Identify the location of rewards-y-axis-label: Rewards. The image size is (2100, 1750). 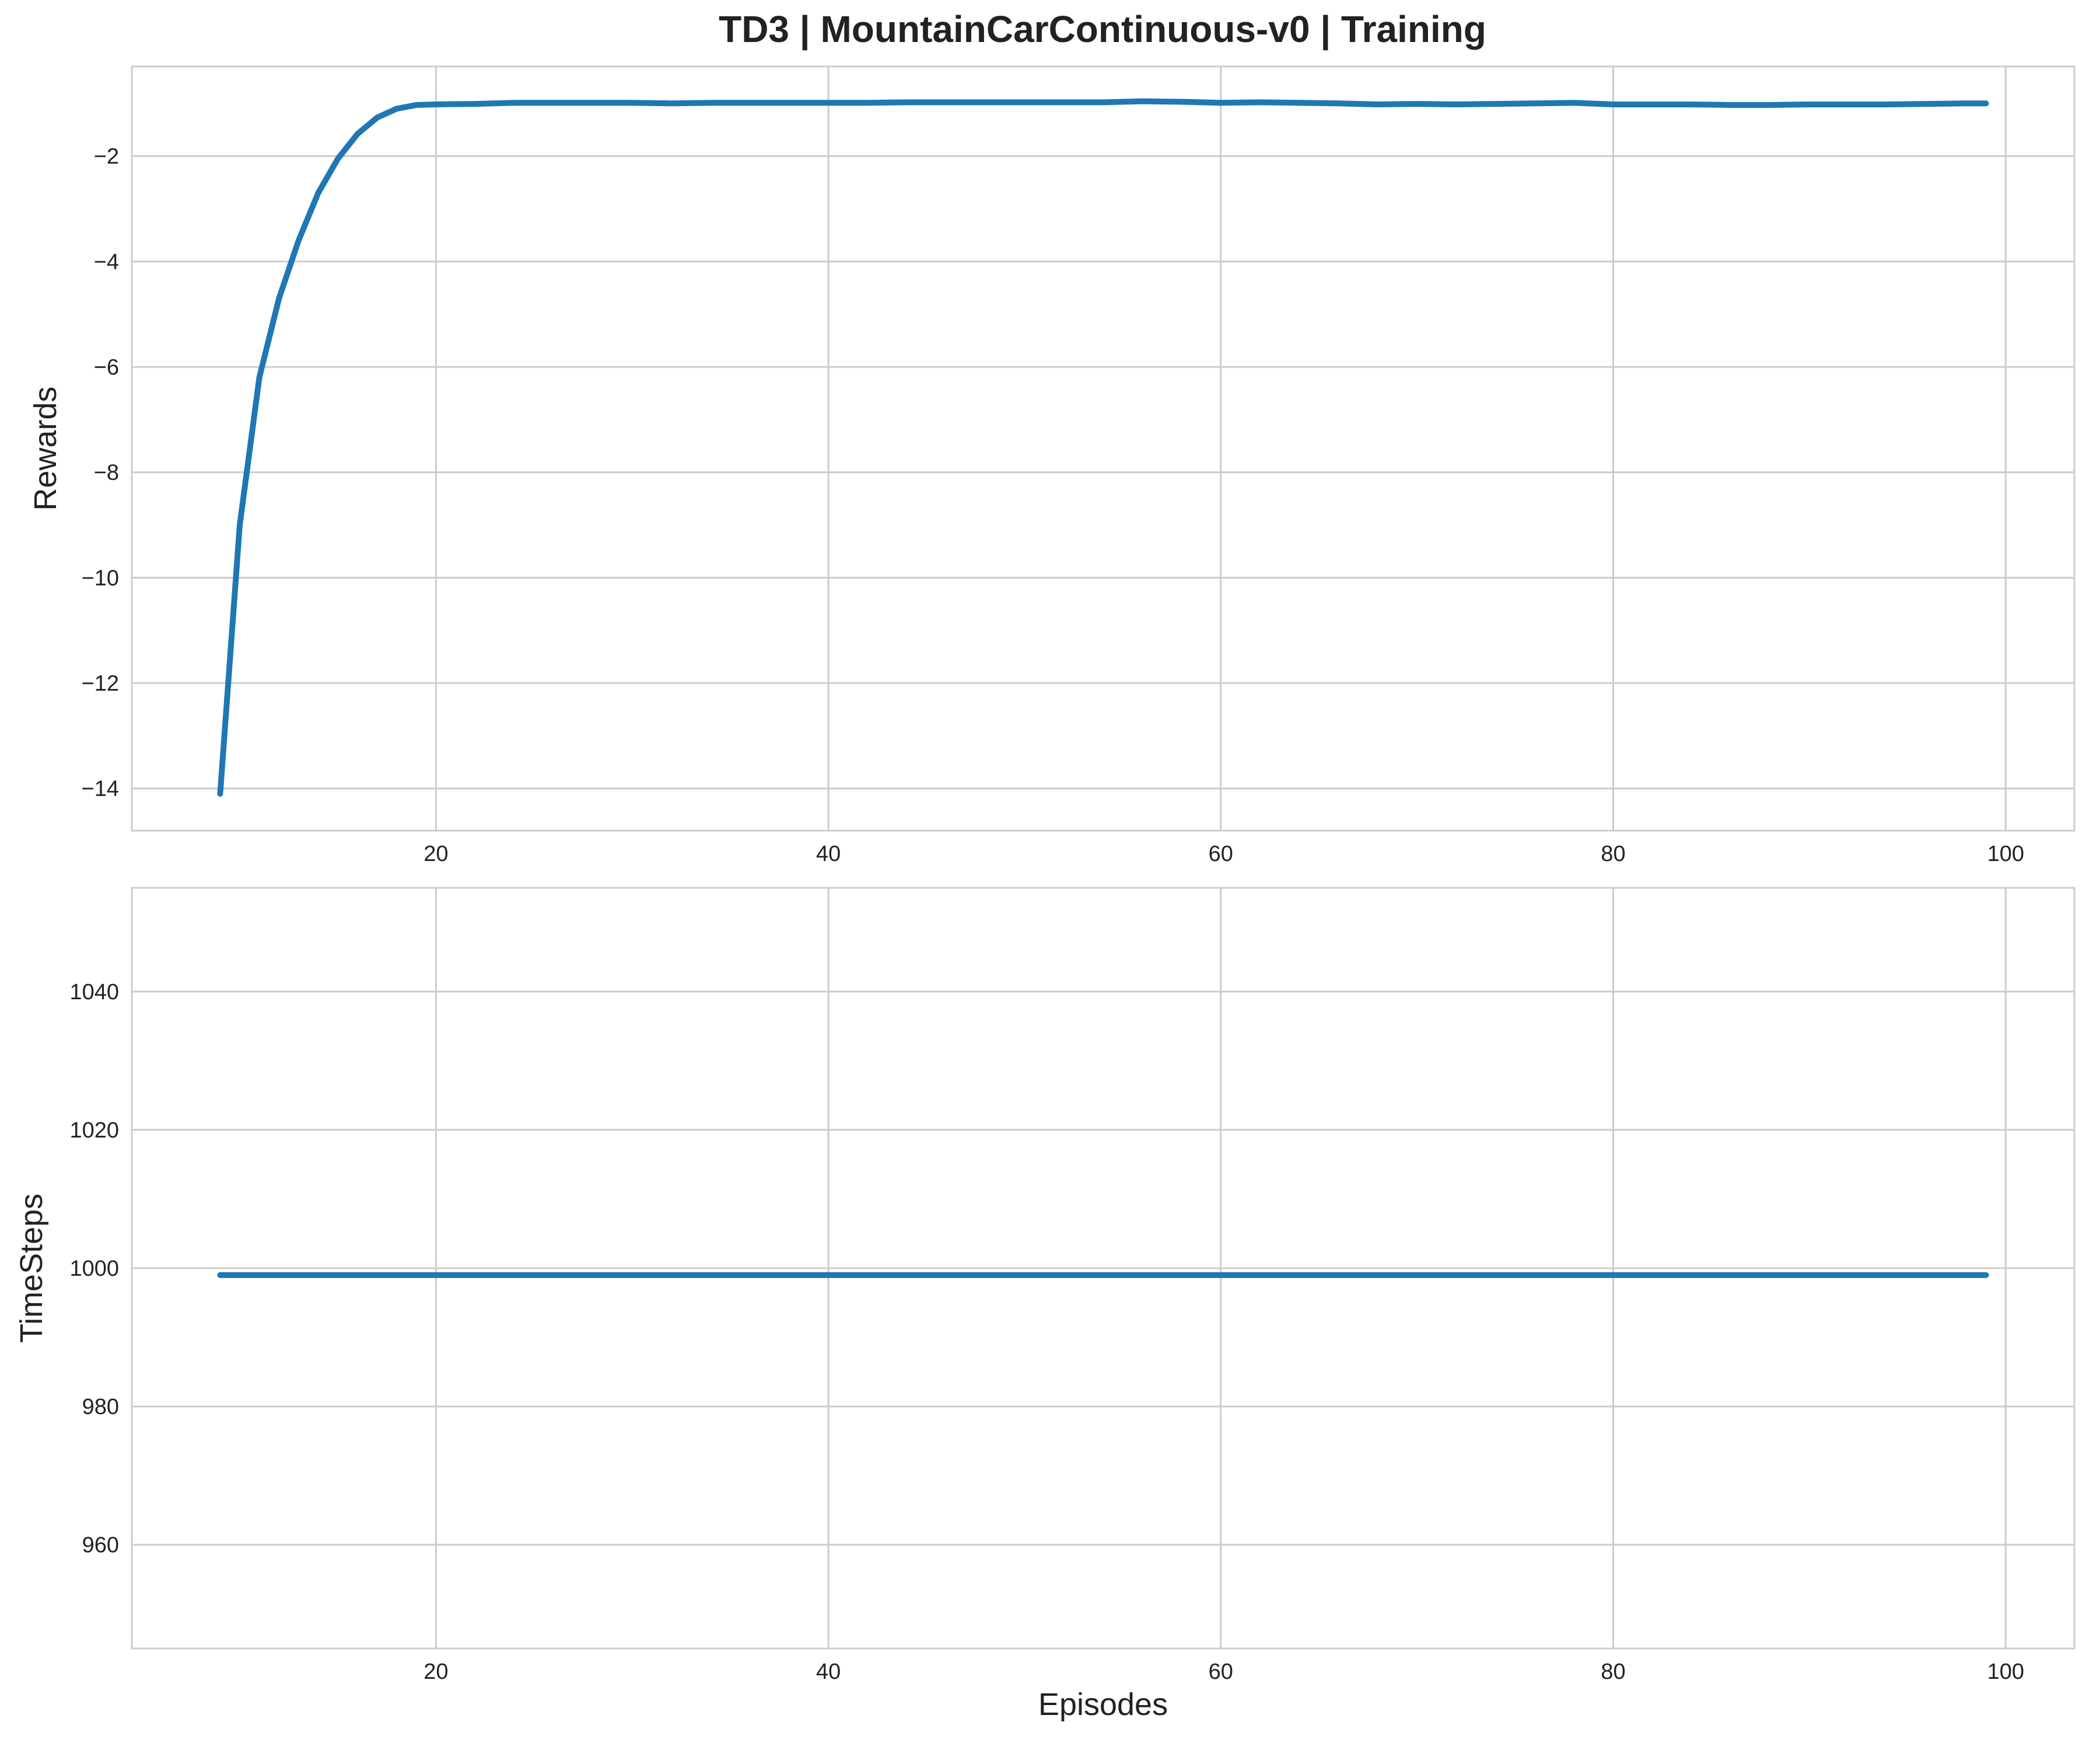
(45, 448).